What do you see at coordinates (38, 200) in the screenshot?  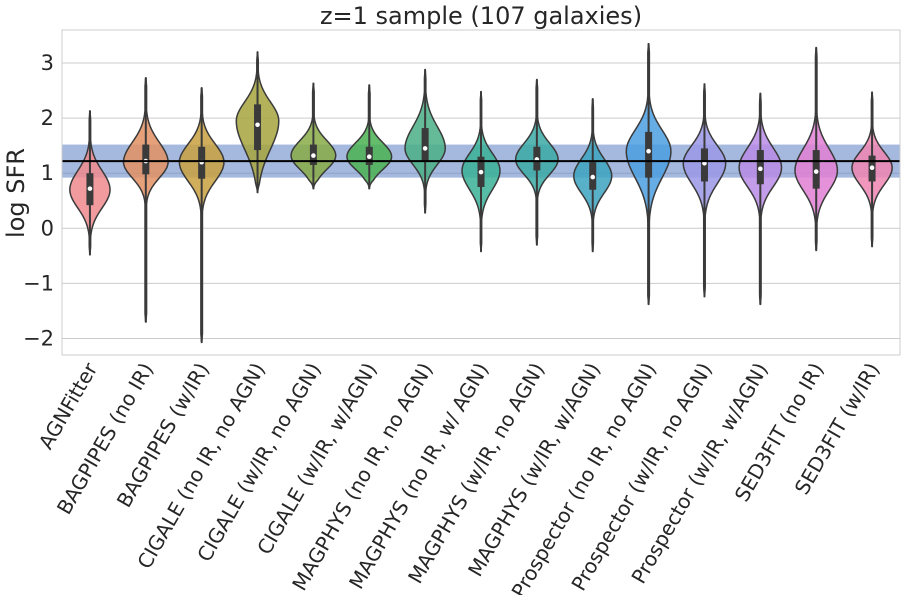 I see `y-tick-labels: 3 2 1 0 −1 −2` at bounding box center [38, 200].